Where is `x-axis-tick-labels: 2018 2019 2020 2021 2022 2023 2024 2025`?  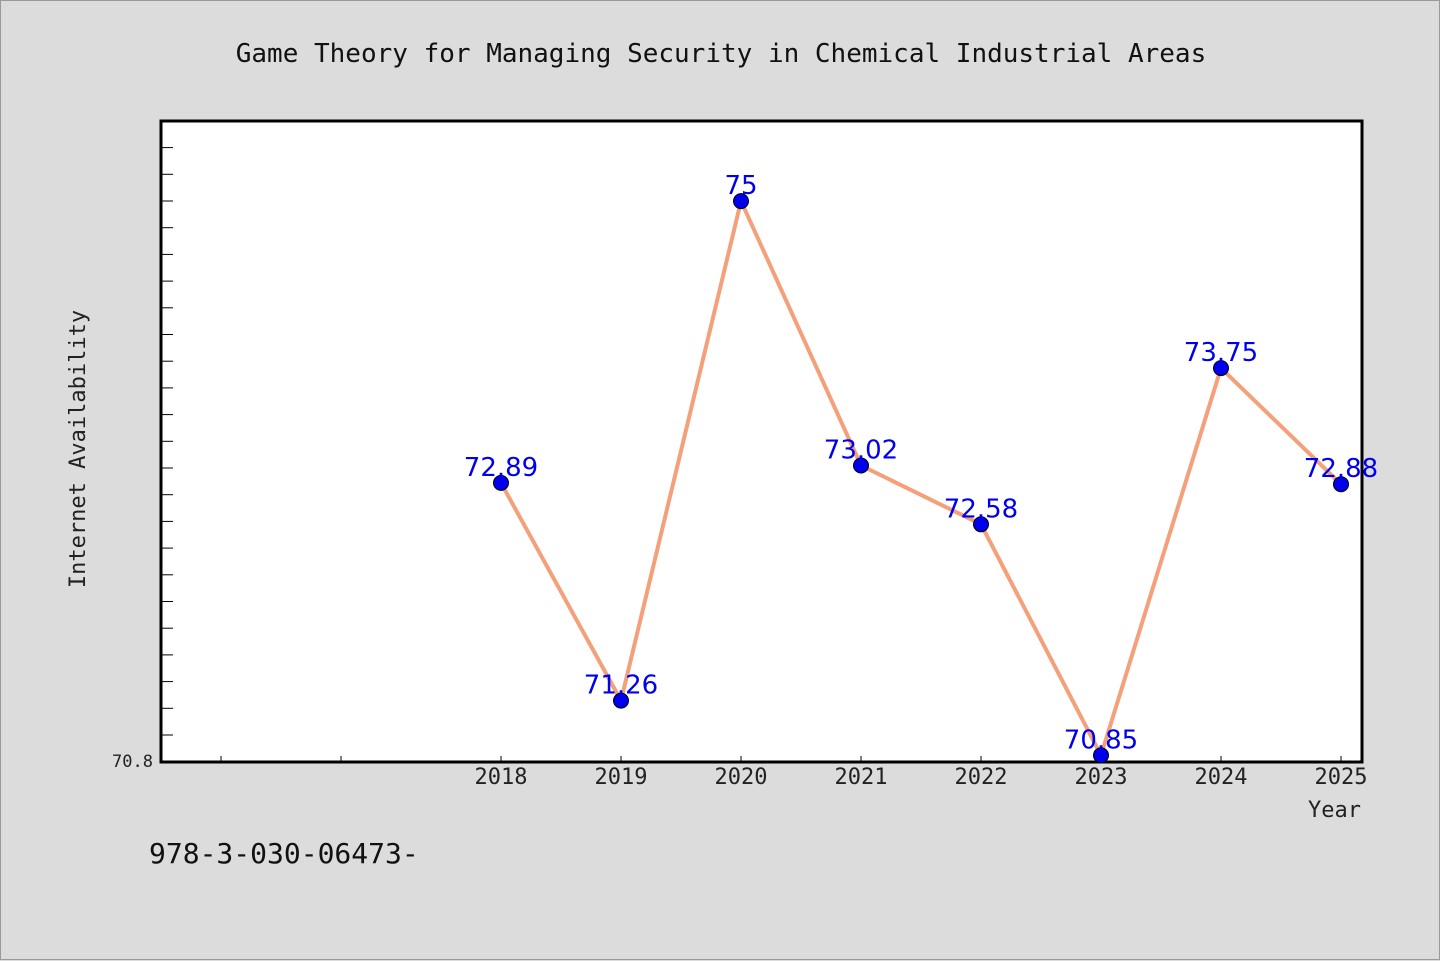
x-axis-tick-labels: 2018 2019 2020 2021 2022 2023 2024 2025 is located at coordinates (921, 777).